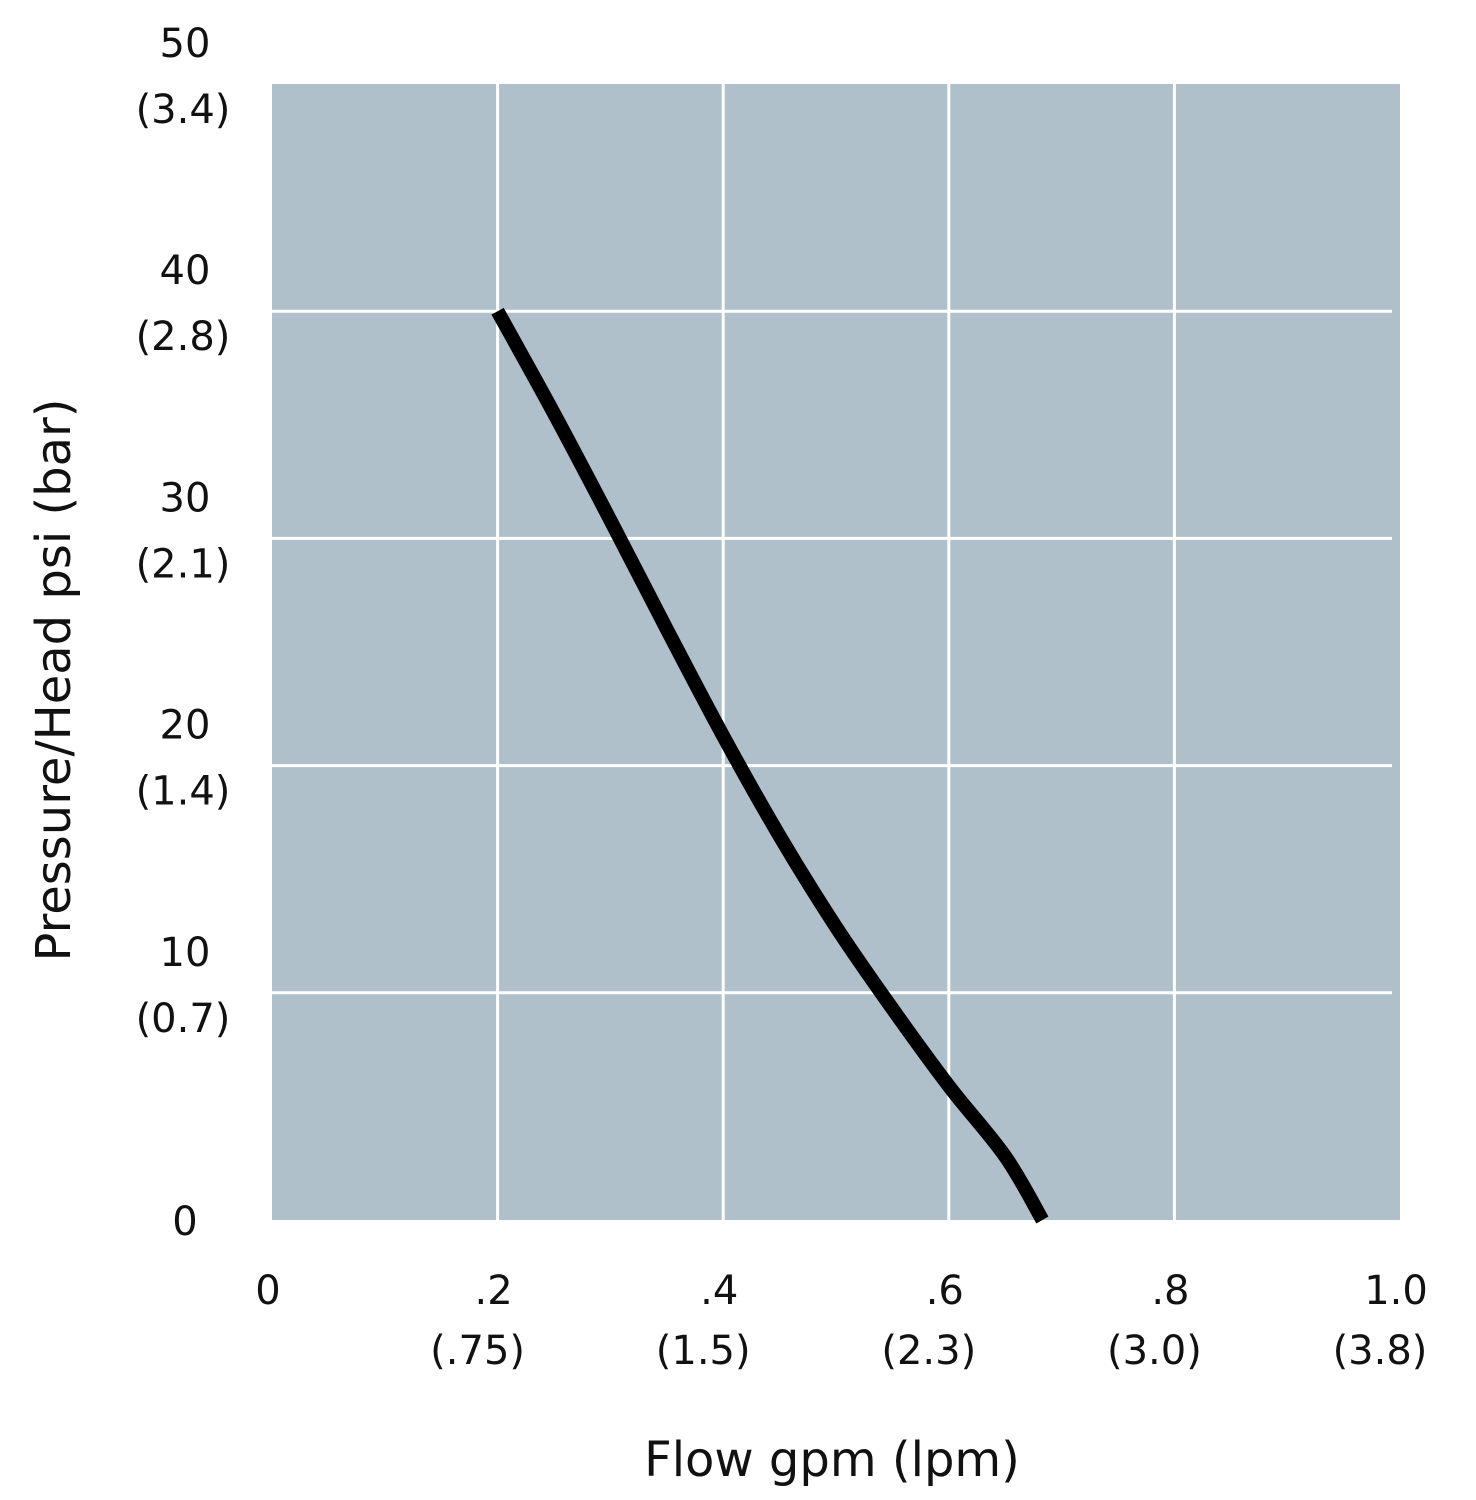 This screenshot has width=1476, height=1500. Describe the element at coordinates (841, 1321) in the screenshot. I see `x-tick-labels: 0 .2 (.75) .4 (1.5) .6 (2.3) .8 (3.0) 1.0 (3.8)` at that location.